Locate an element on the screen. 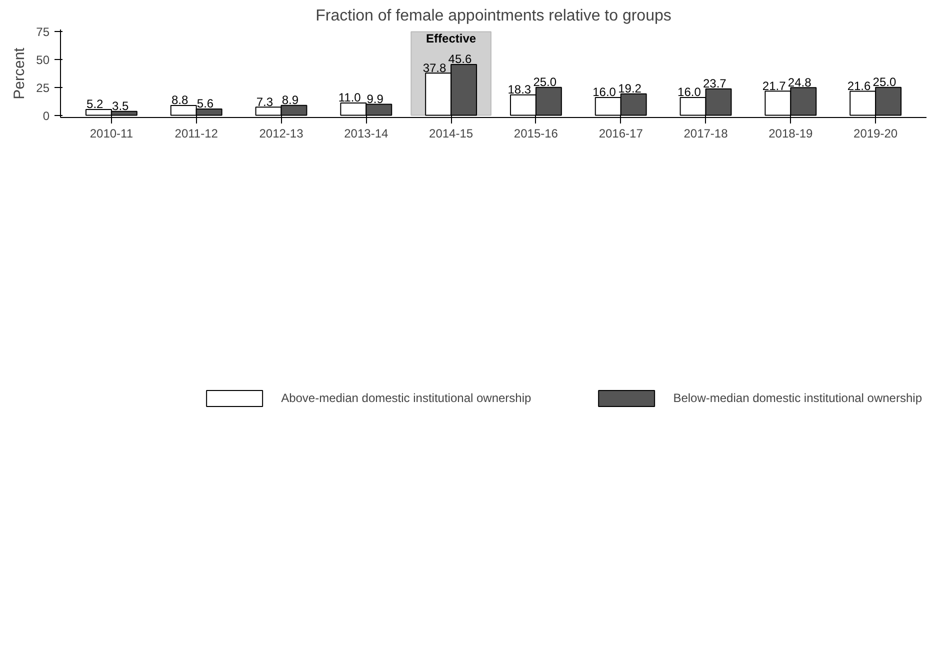  x-tick-label: 2016-17 is located at coordinates (621, 133).